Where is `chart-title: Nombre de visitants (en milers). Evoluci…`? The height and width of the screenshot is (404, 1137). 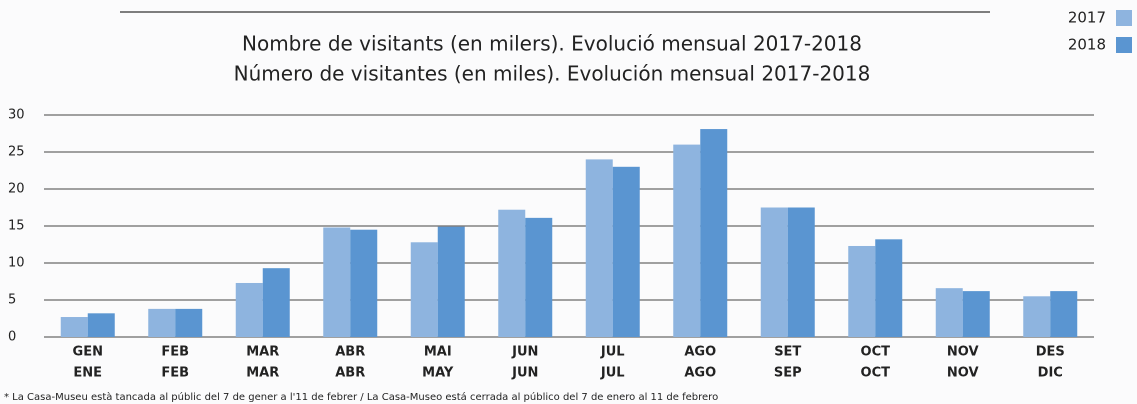 chart-title: Nombre de visitants (en milers). Evoluci… is located at coordinates (552, 44).